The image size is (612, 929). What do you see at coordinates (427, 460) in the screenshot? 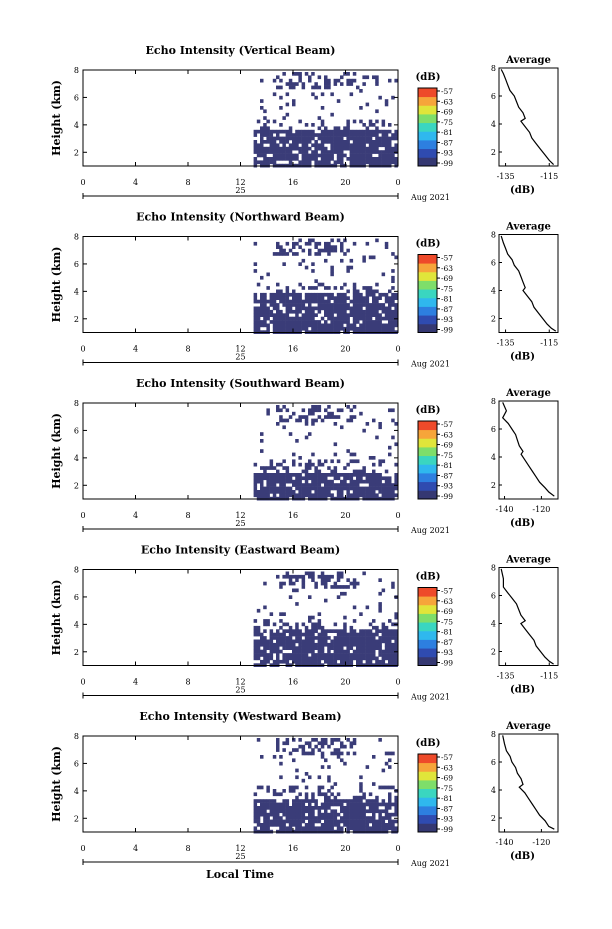
I see `colorbar-frame` at bounding box center [427, 460].